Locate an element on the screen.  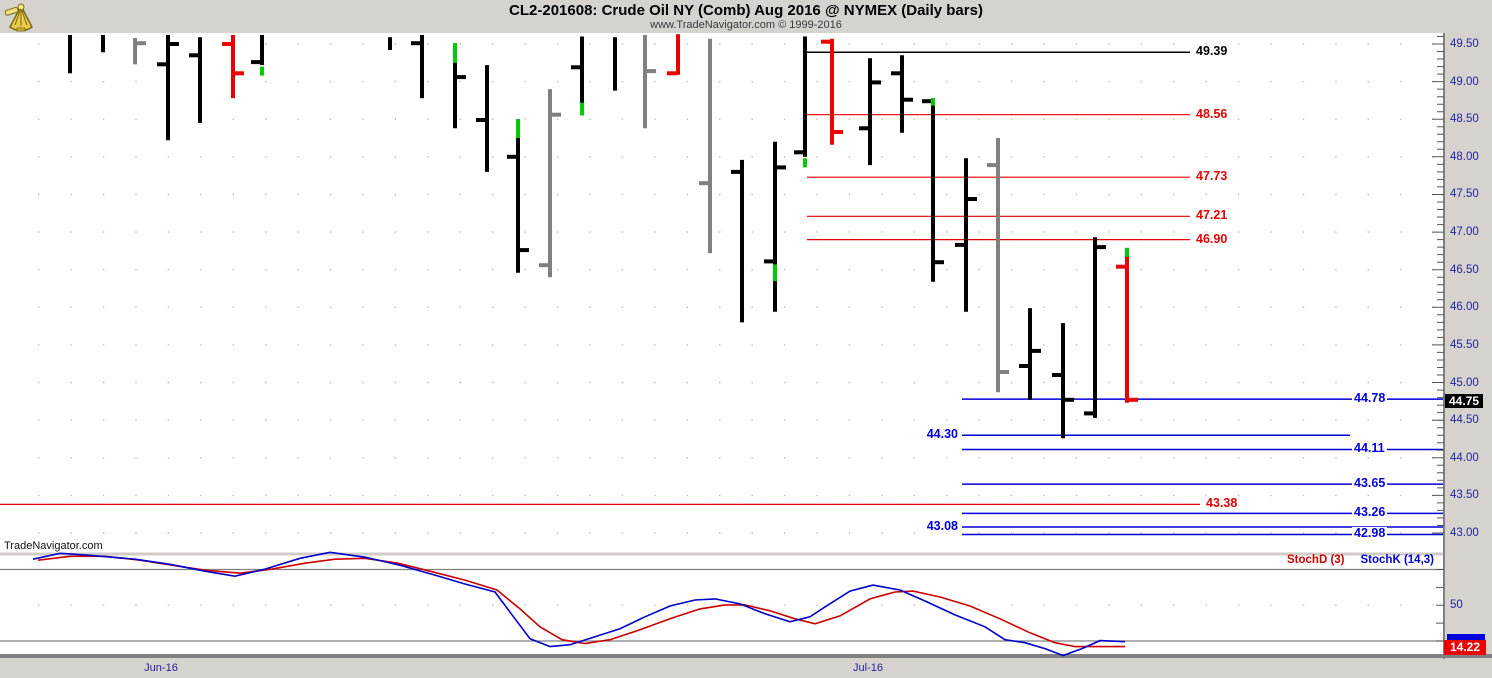
price-level-label: 43.65 is located at coordinates (1370, 483).